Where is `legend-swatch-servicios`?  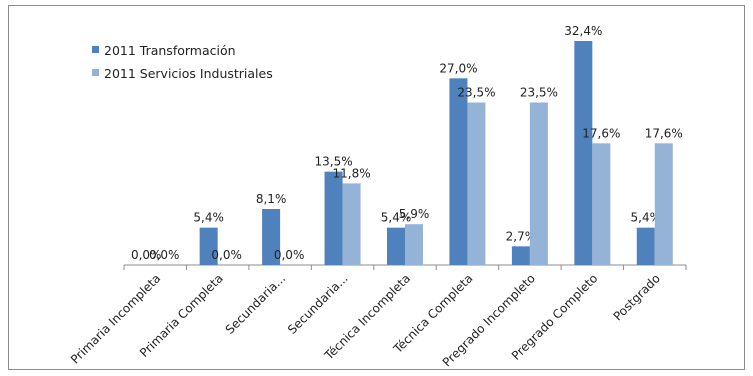 legend-swatch-servicios is located at coordinates (95, 72).